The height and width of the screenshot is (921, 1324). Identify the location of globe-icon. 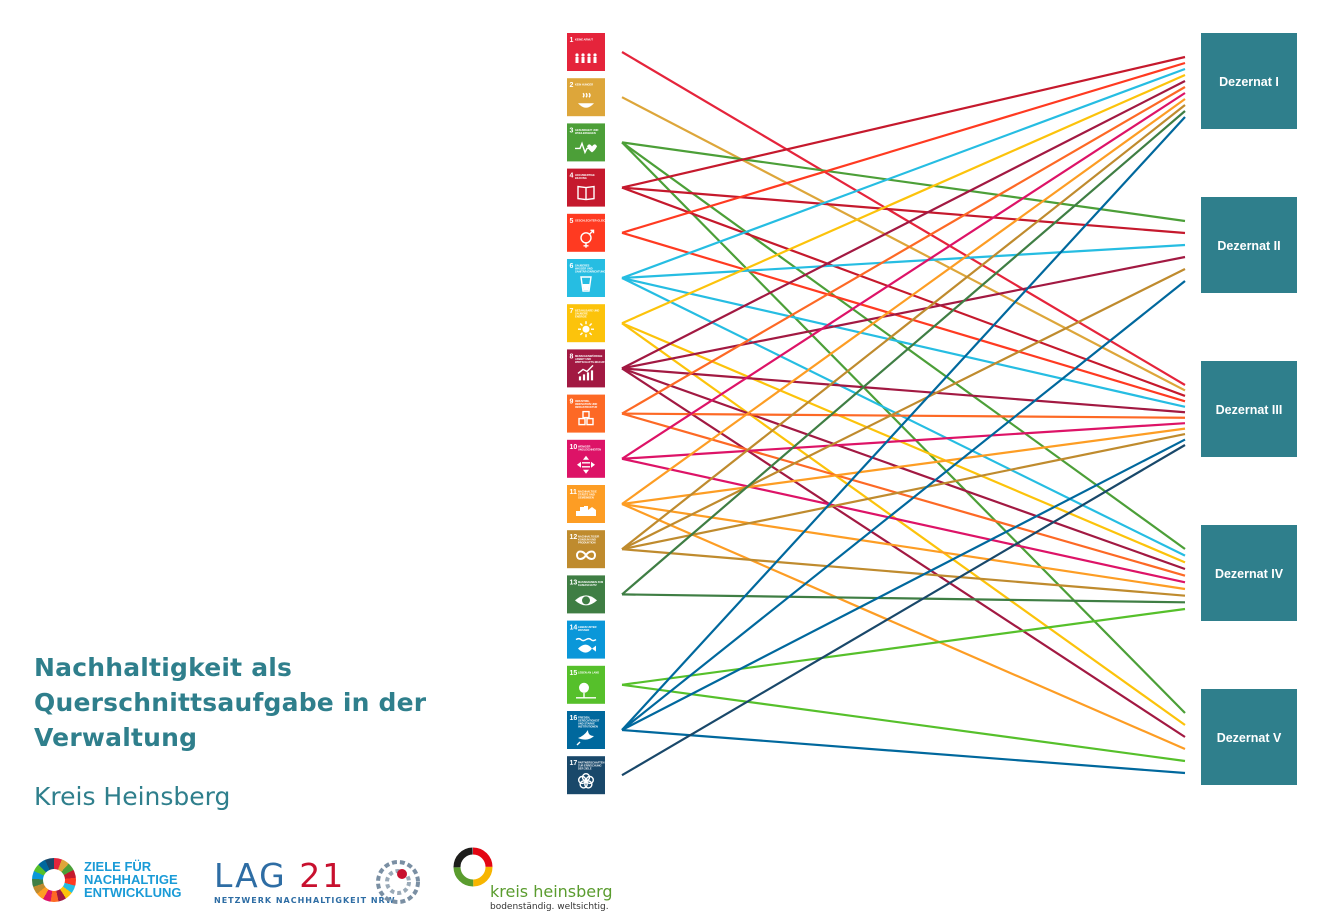
(398, 882).